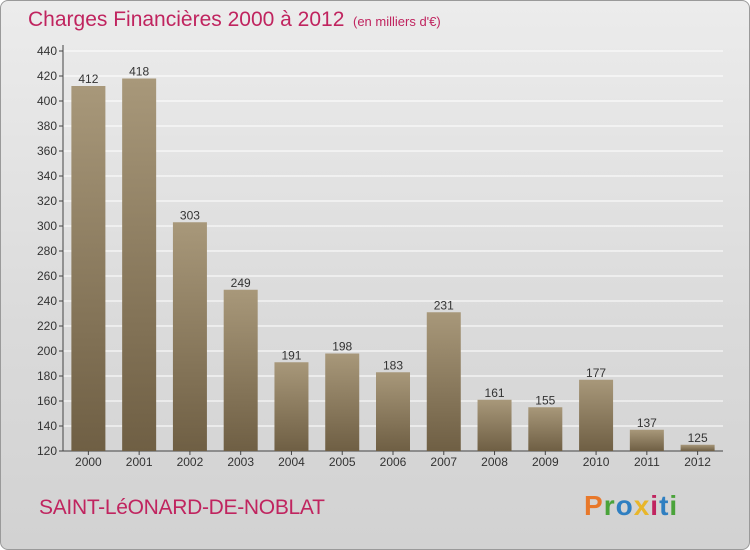  I want to click on y-tick-label: 180, so click(47, 376).